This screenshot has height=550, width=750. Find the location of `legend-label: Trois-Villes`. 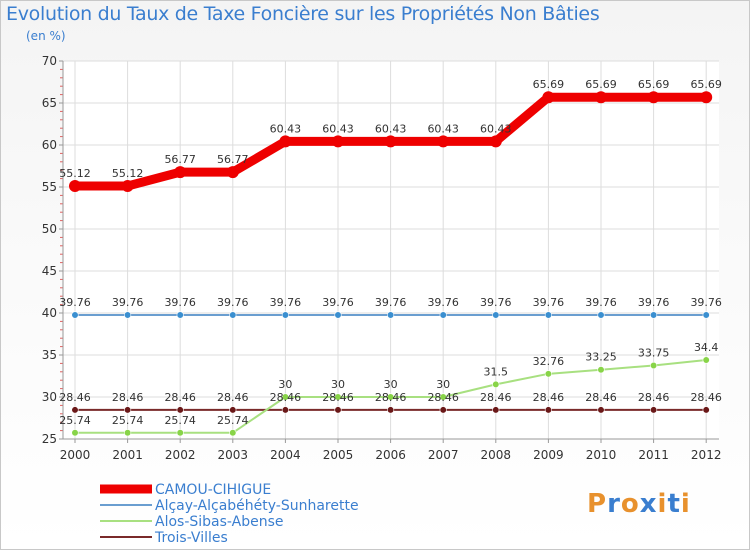

legend-label: Trois-Villes is located at coordinates (191, 538).